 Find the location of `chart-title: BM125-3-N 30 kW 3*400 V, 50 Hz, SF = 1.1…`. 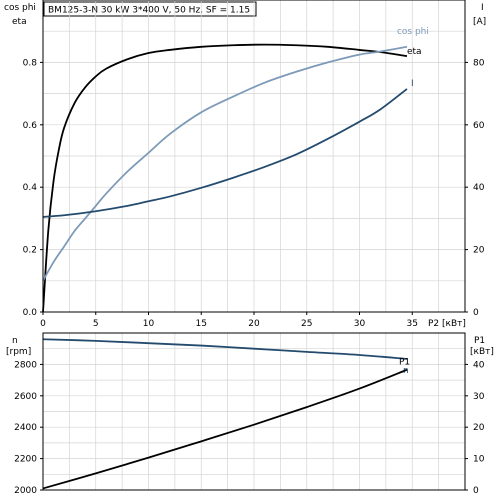

chart-title: BM125-3-N 30 kW 3*400 V, 50 Hz, SF = 1.1… is located at coordinates (149, 11).